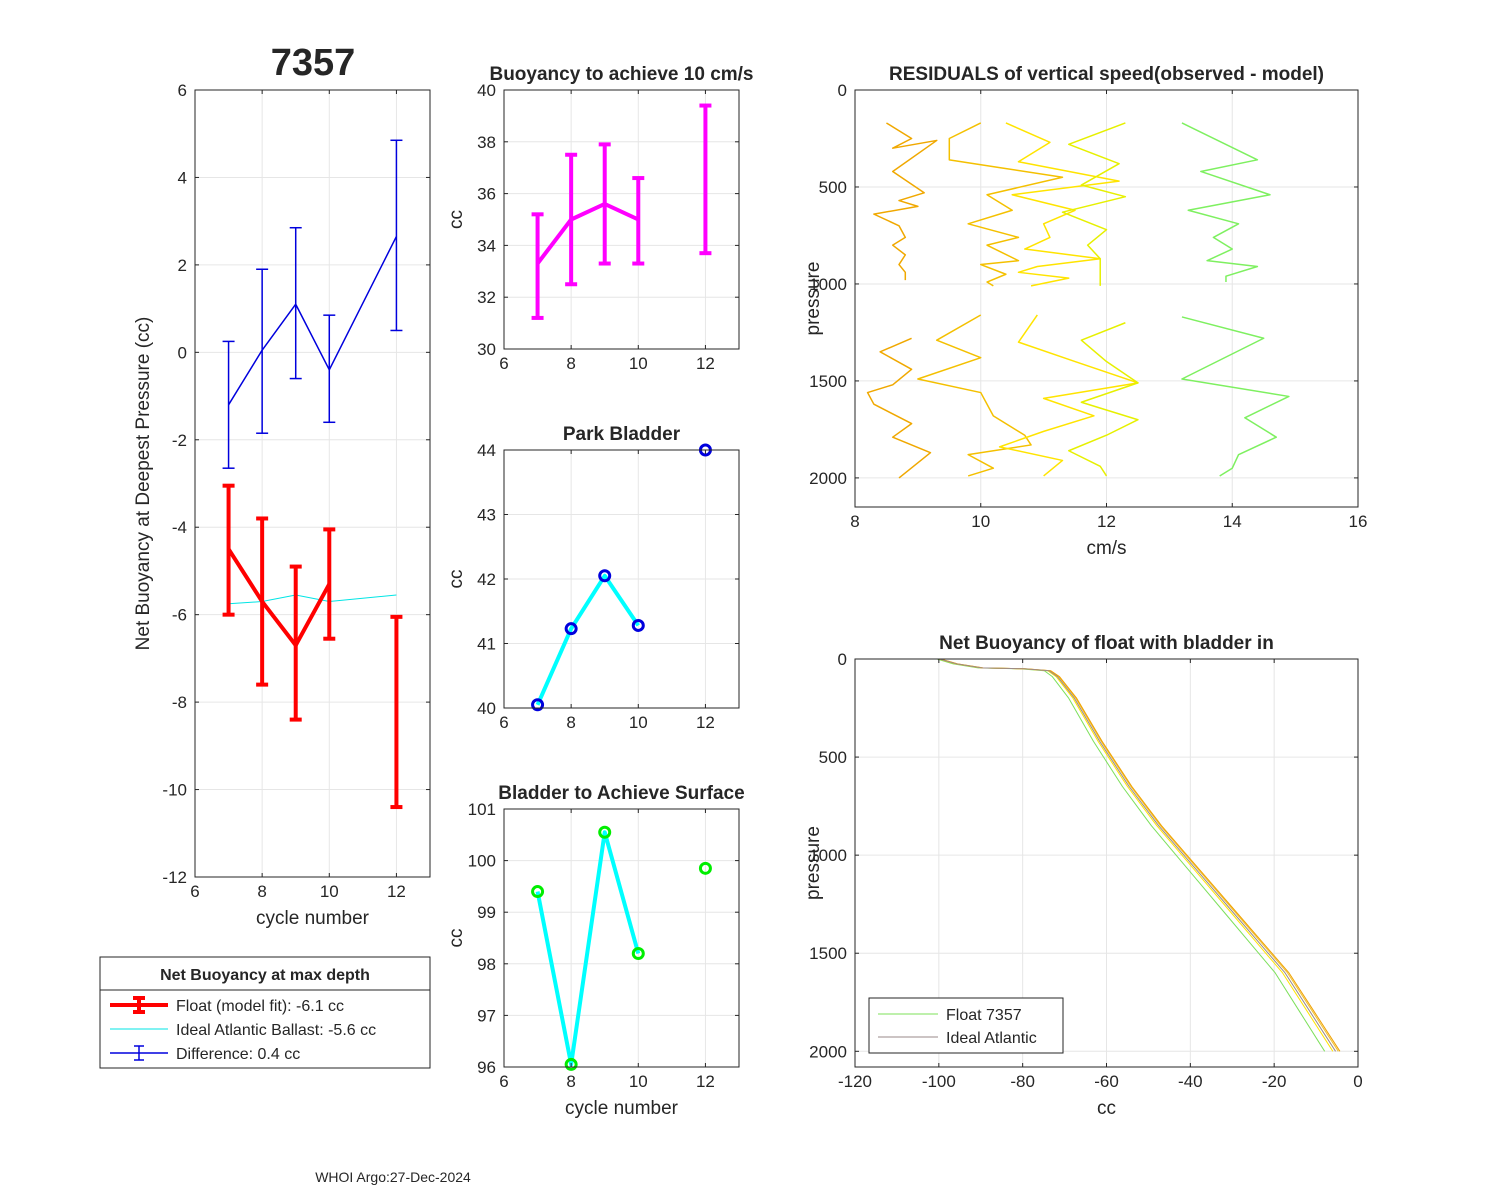 The image size is (1500, 1200). Describe the element at coordinates (966, 1025) in the screenshot. I see `legend-profile: Float 7357 Ideal Atlantic` at that location.